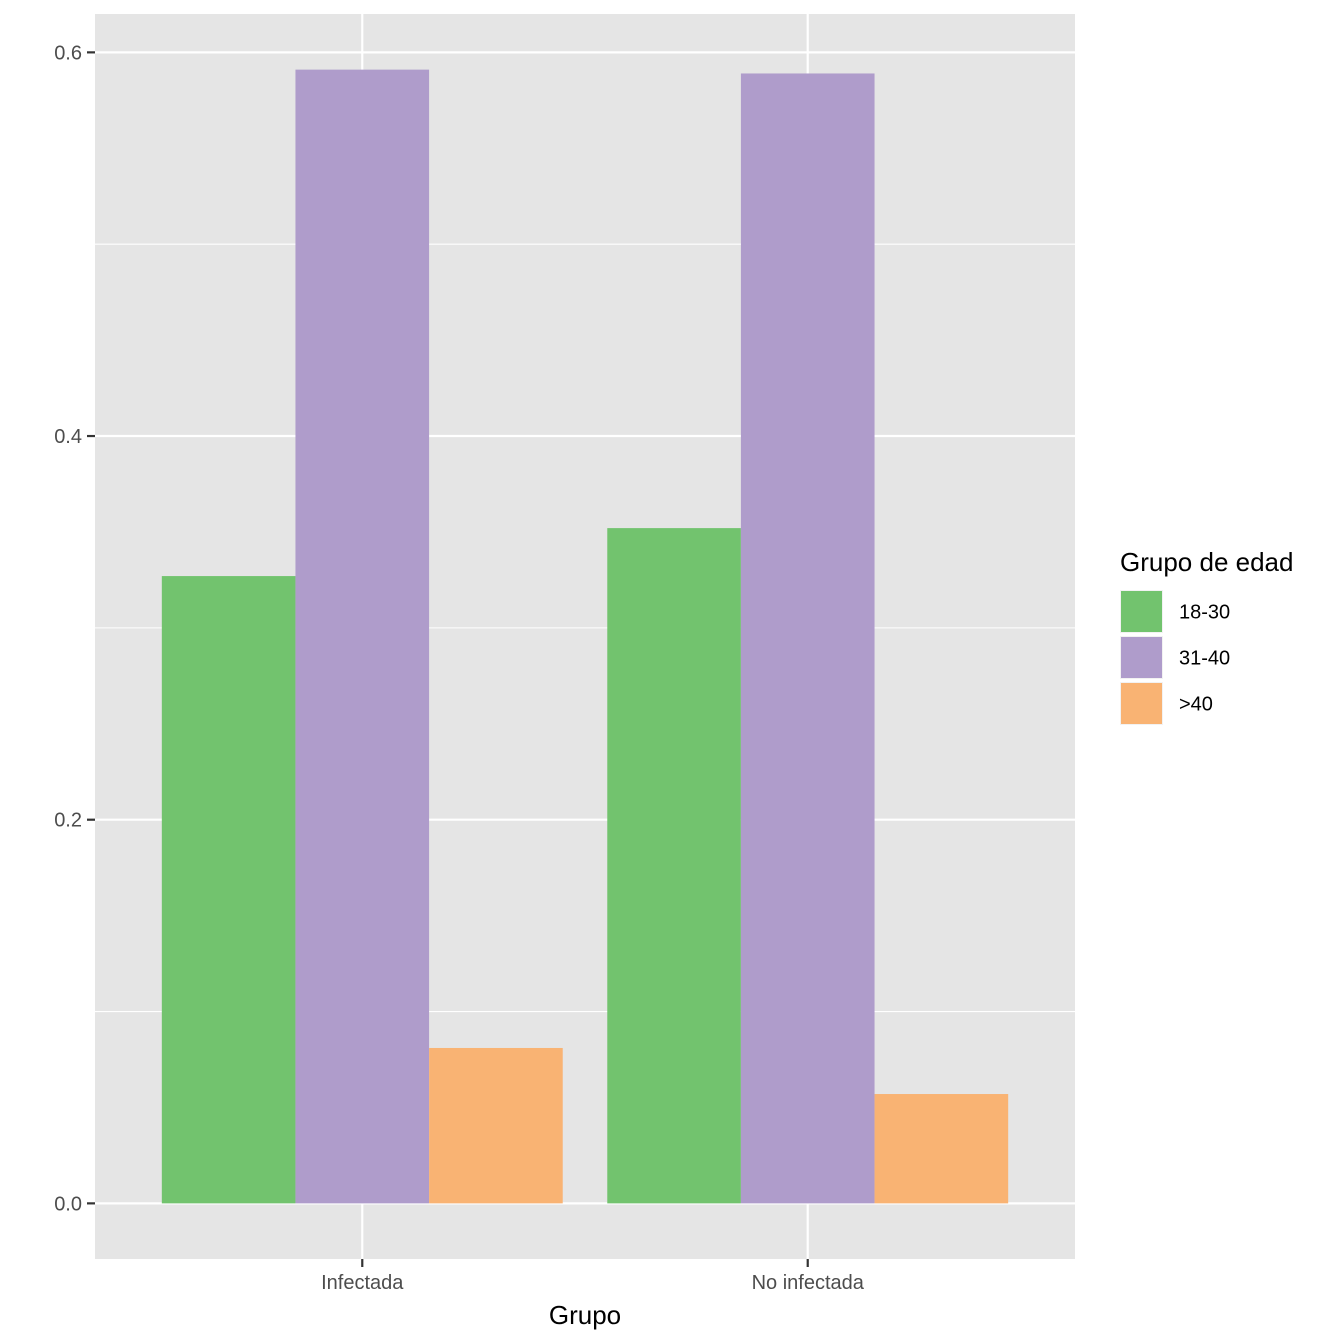  I want to click on legend-title: Grupo de edad, so click(1206, 562).